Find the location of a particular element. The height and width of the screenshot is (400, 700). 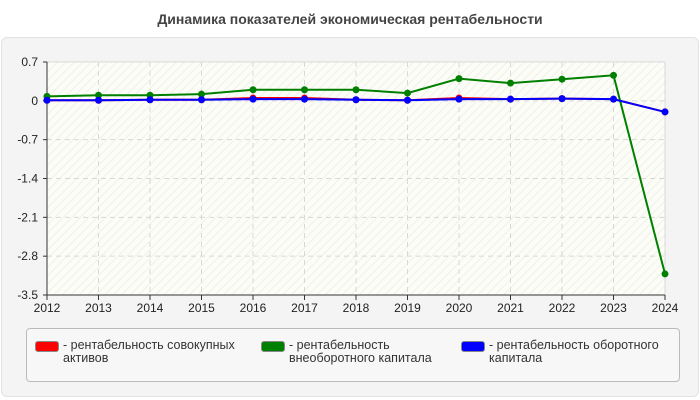

x-tick-label: 2019 is located at coordinates (407, 308).